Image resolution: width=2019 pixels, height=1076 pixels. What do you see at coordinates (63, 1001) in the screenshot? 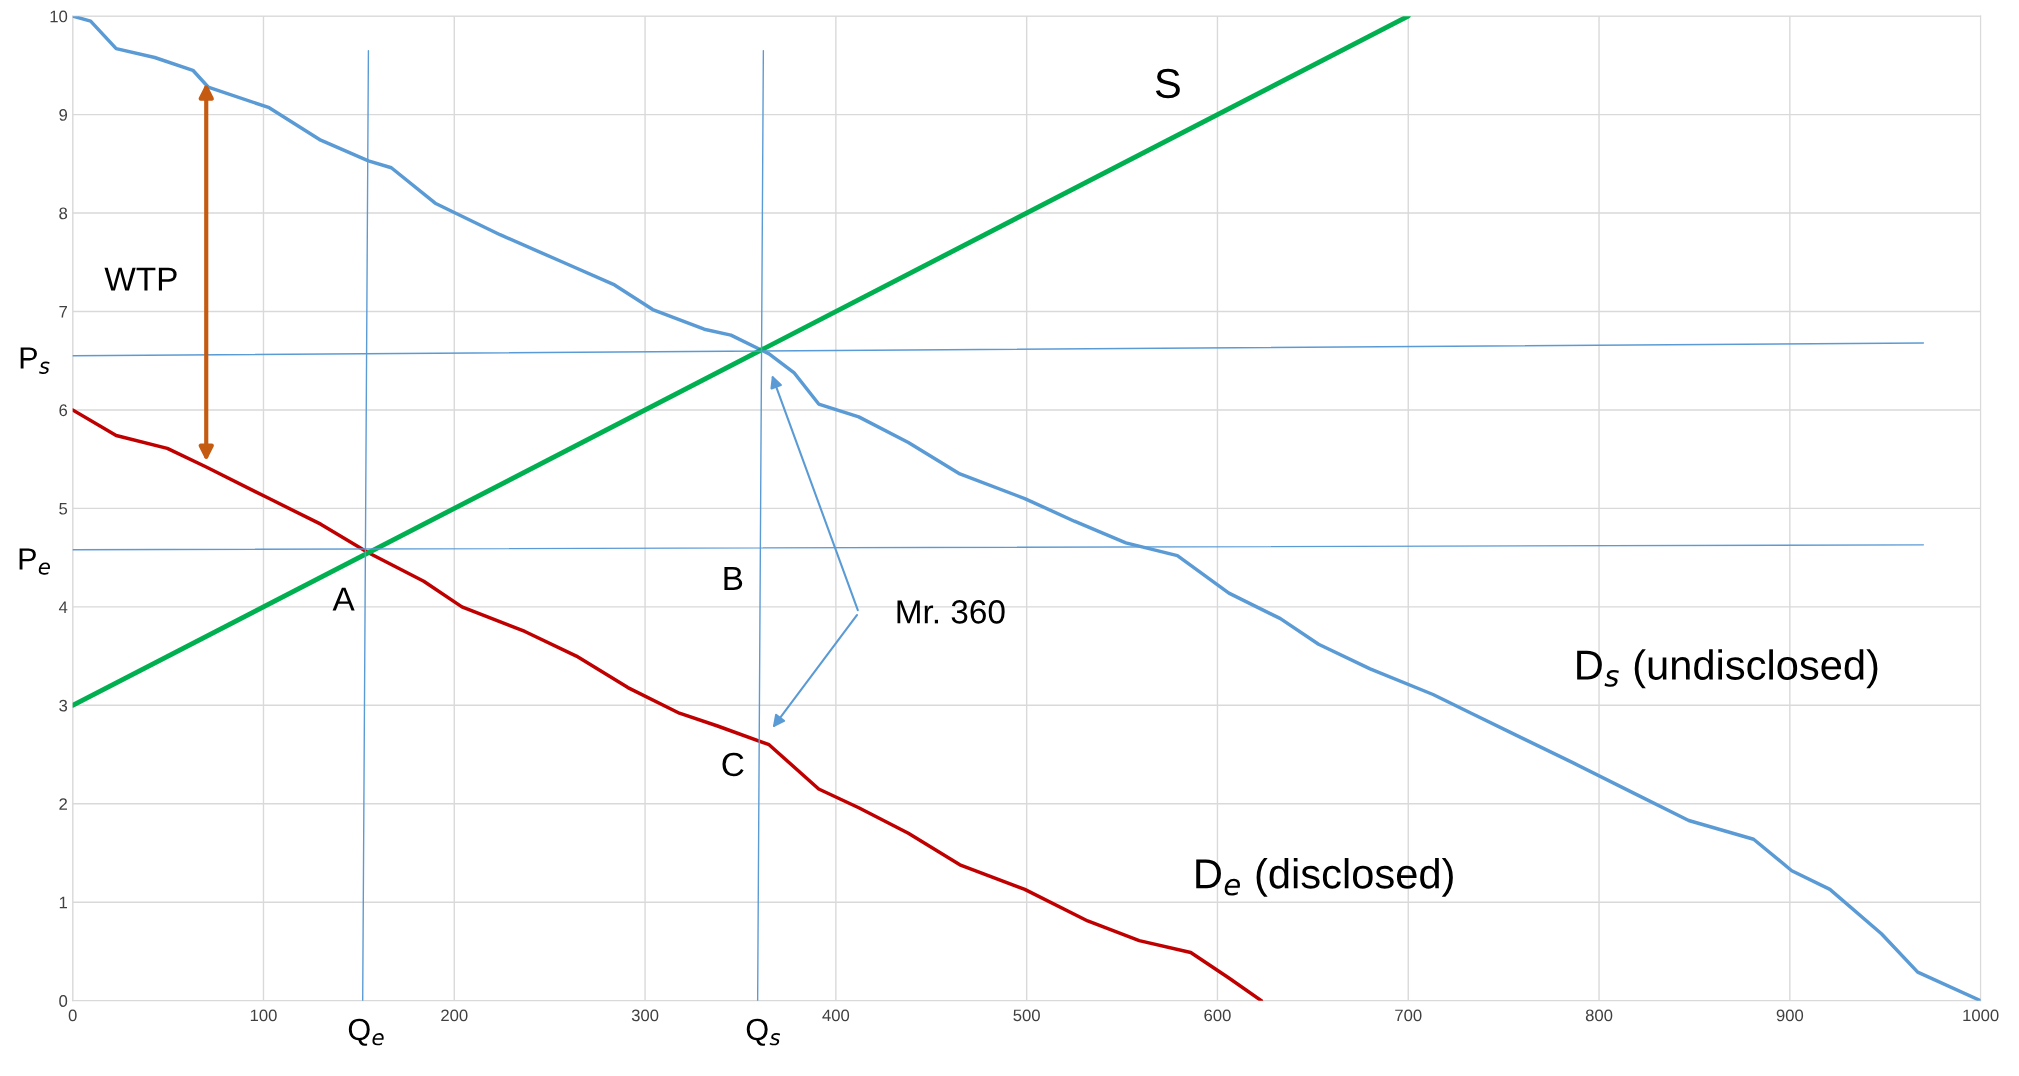
I see `y-tick-label: 0` at bounding box center [63, 1001].